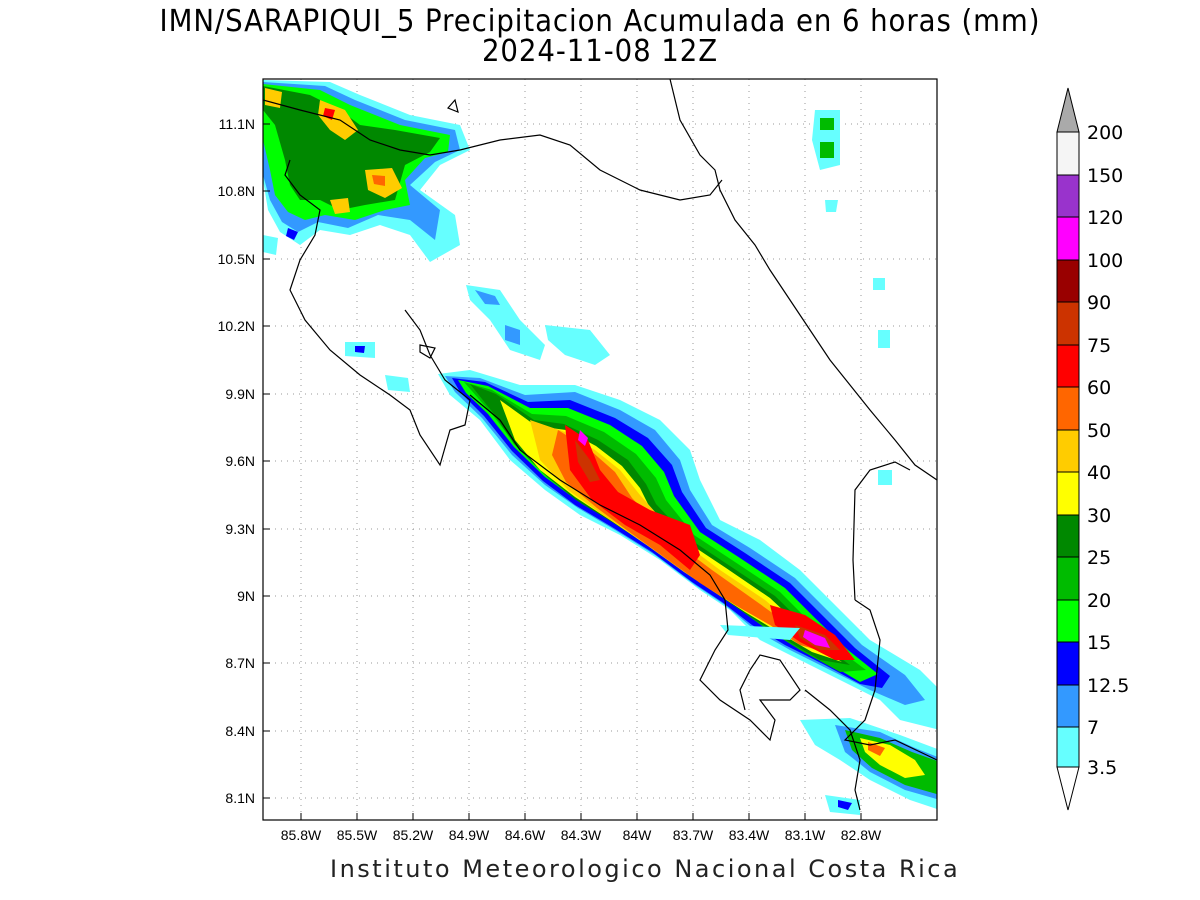 This screenshot has width=1200, height=900. What do you see at coordinates (1099, 431) in the screenshot?
I see `colorbar-label: 50` at bounding box center [1099, 431].